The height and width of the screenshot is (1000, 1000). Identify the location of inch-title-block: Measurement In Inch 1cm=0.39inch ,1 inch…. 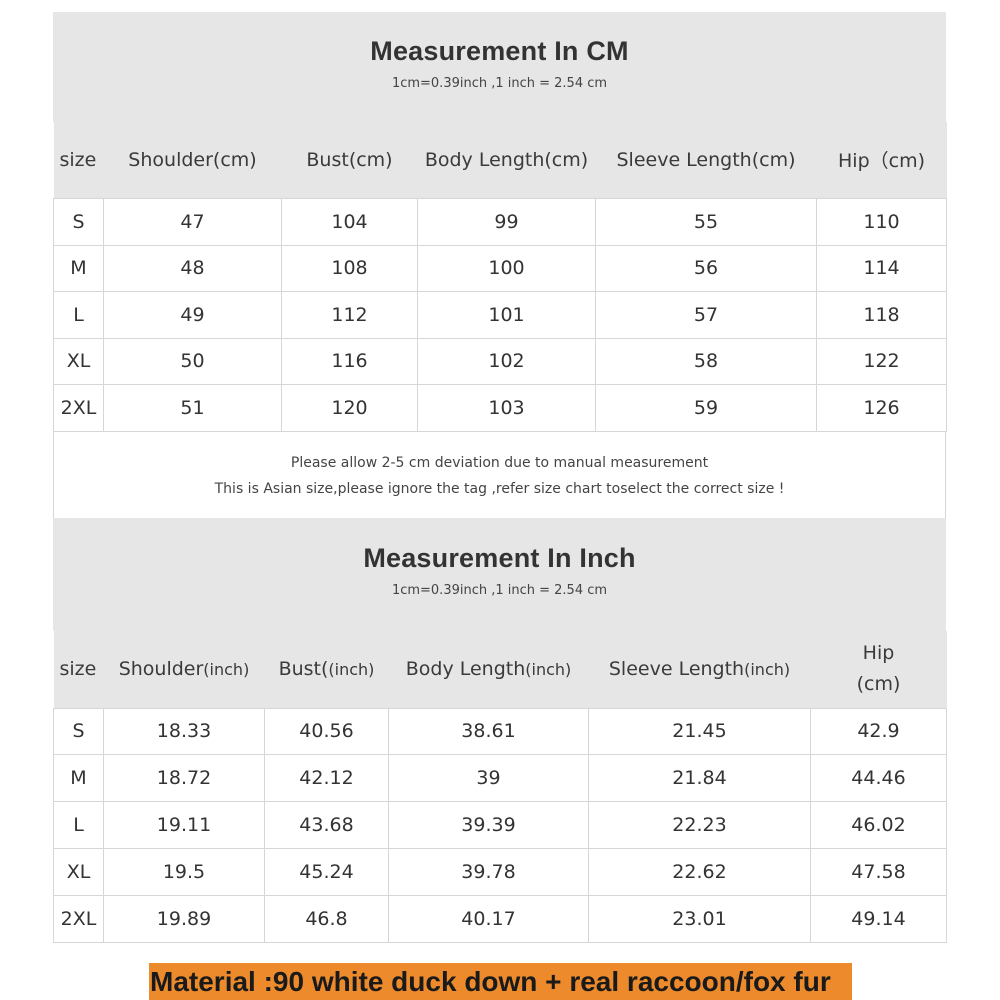
(499, 574).